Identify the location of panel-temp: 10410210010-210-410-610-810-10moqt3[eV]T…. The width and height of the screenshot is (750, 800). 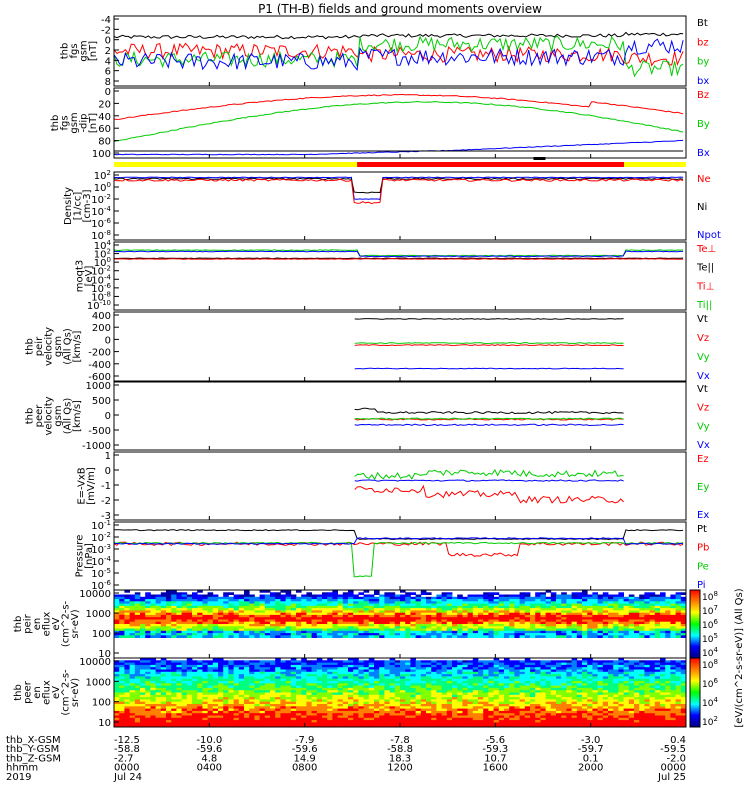
(396, 275).